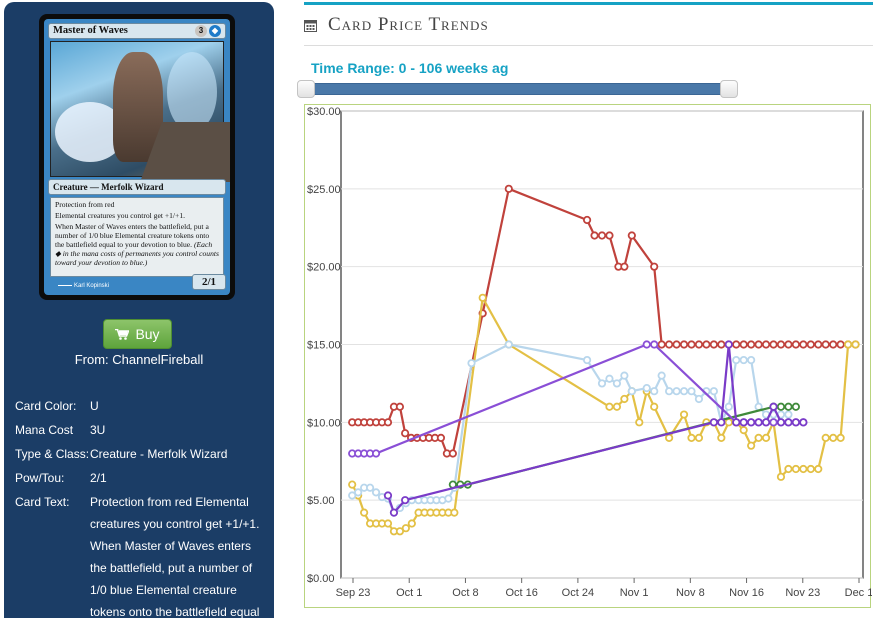 Image resolution: width=873 pixels, height=618 pixels. I want to click on spec-row-color: Card Color: U, so click(142, 406).